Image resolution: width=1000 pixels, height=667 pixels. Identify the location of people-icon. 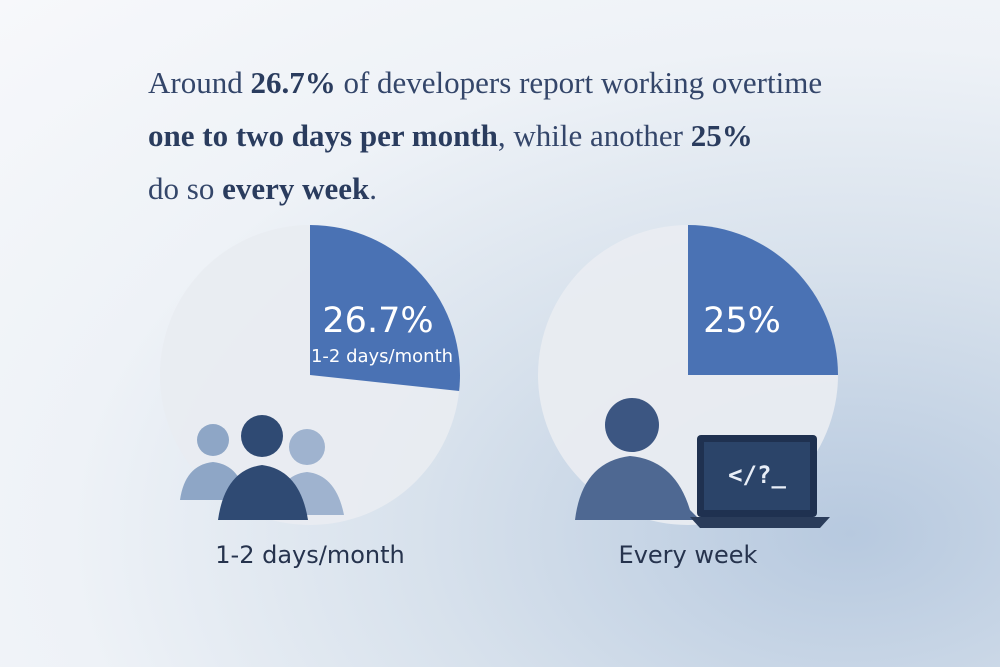
(262, 467).